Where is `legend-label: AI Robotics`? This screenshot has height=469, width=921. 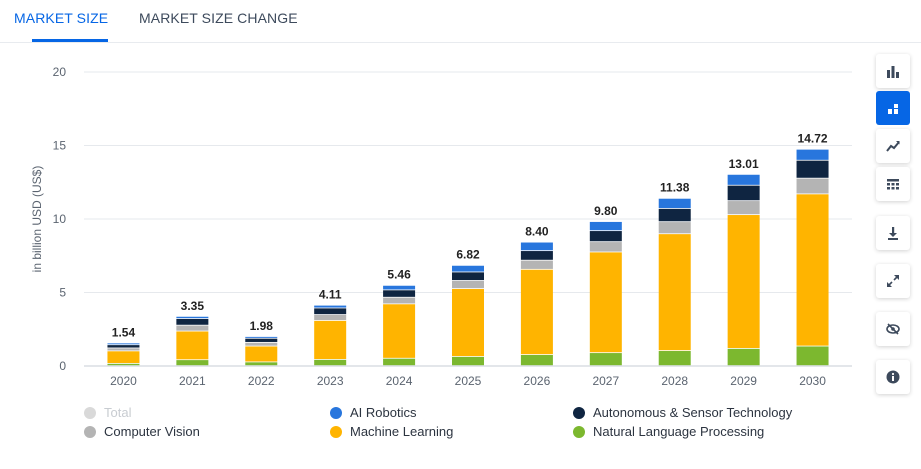
legend-label: AI Robotics is located at coordinates (383, 412).